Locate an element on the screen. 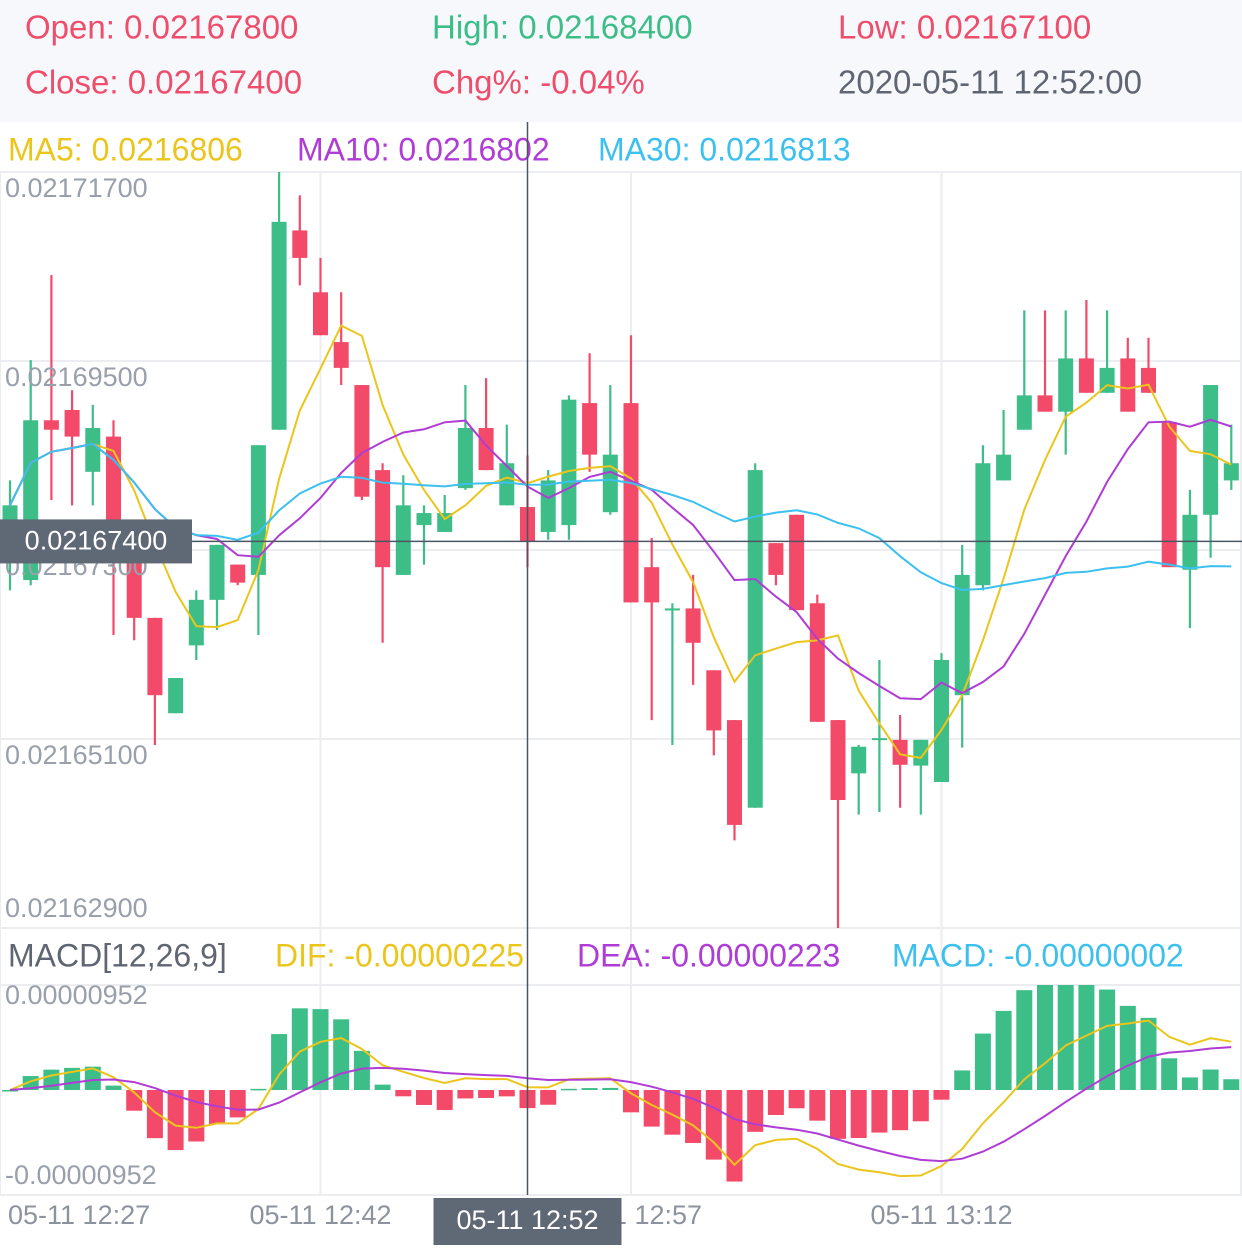  crosshair-price-label: 0.02167400 is located at coordinates (96, 541).